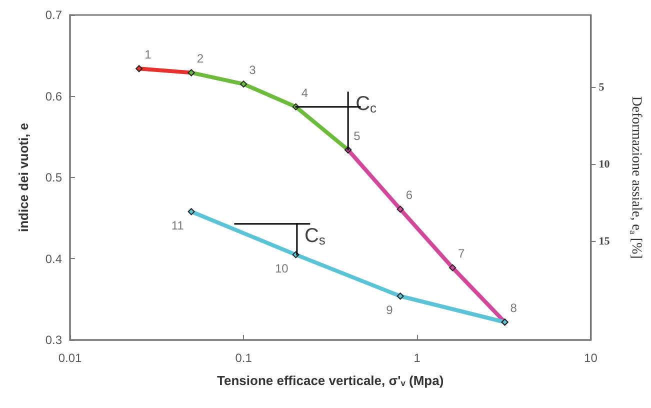  What do you see at coordinates (390, 310) in the screenshot?
I see `annotation: 9` at bounding box center [390, 310].